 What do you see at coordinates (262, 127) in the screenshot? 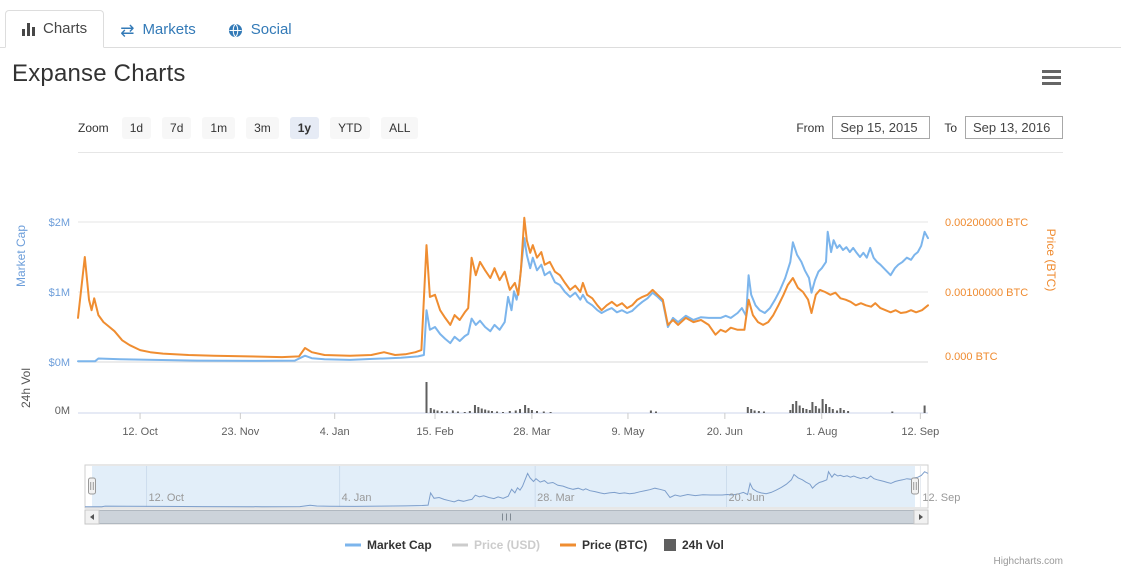
I see `zoom-button-3m: 3m` at bounding box center [262, 127].